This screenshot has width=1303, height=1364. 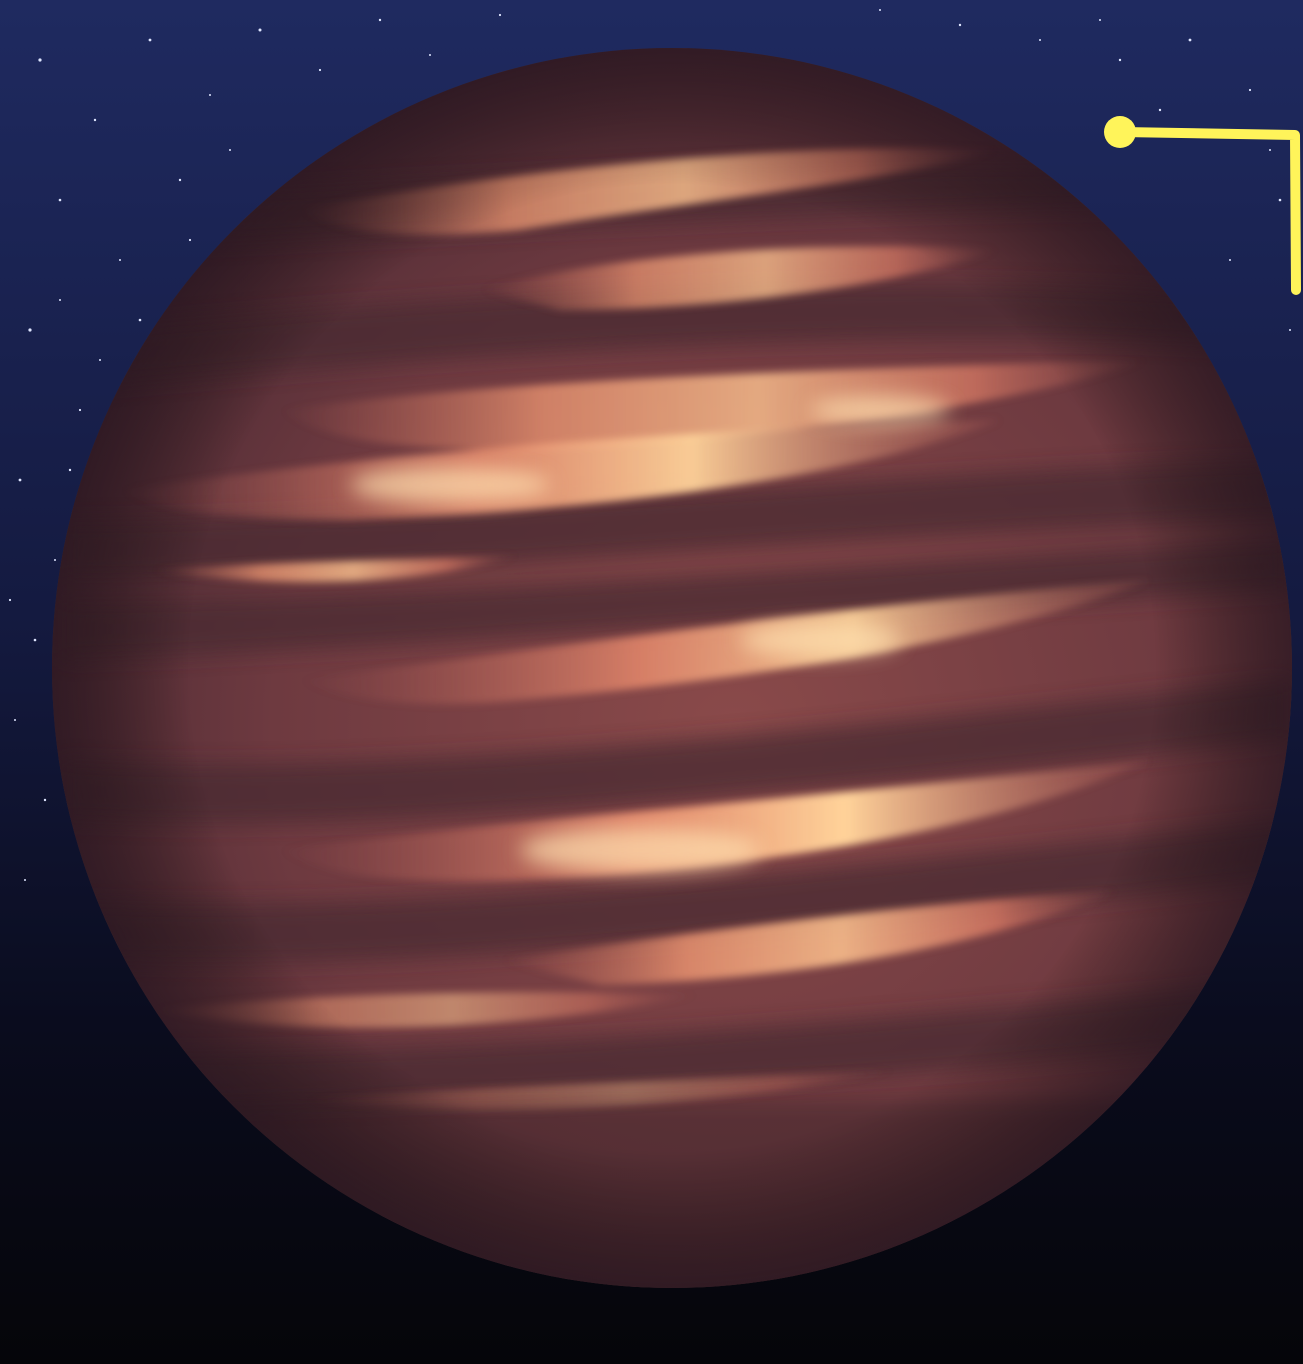 What do you see at coordinates (1202, 205) in the screenshot?
I see `callout-pointer-icon` at bounding box center [1202, 205].